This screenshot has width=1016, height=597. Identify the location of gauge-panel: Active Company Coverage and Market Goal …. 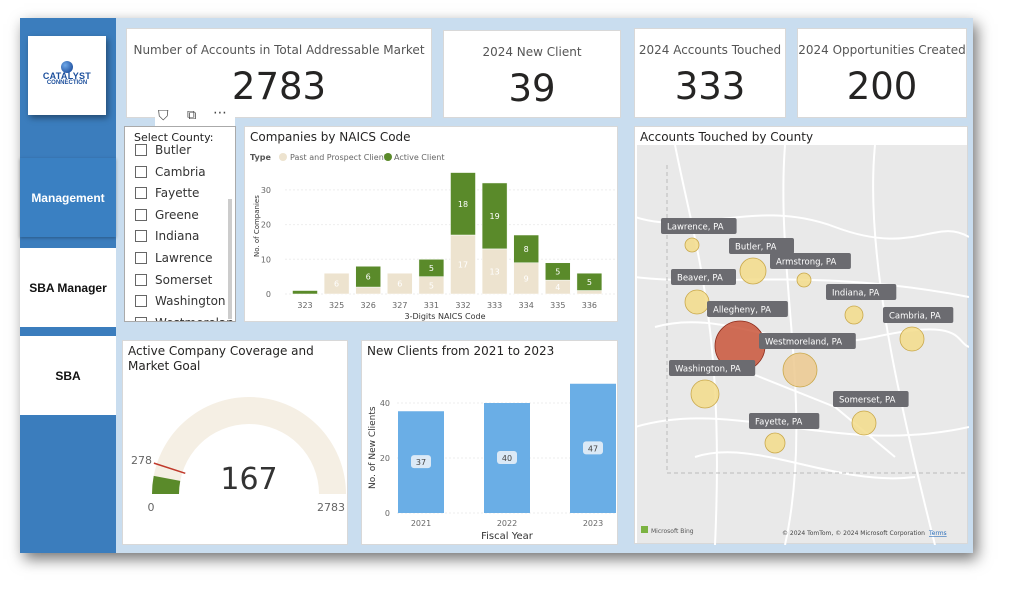
(235, 442).